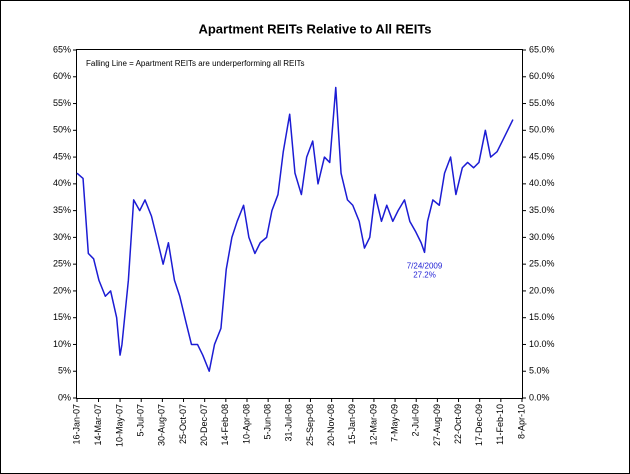 This screenshot has height=474, width=630. I want to click on x-tick-label: 16-Jan-07, so click(76, 424).